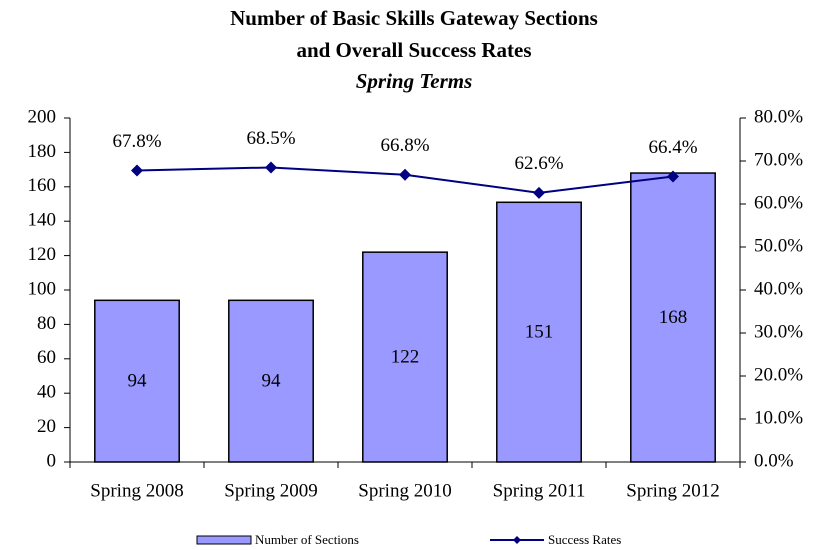 The image size is (829, 550). I want to click on y-tick-label: 20, so click(46, 426).